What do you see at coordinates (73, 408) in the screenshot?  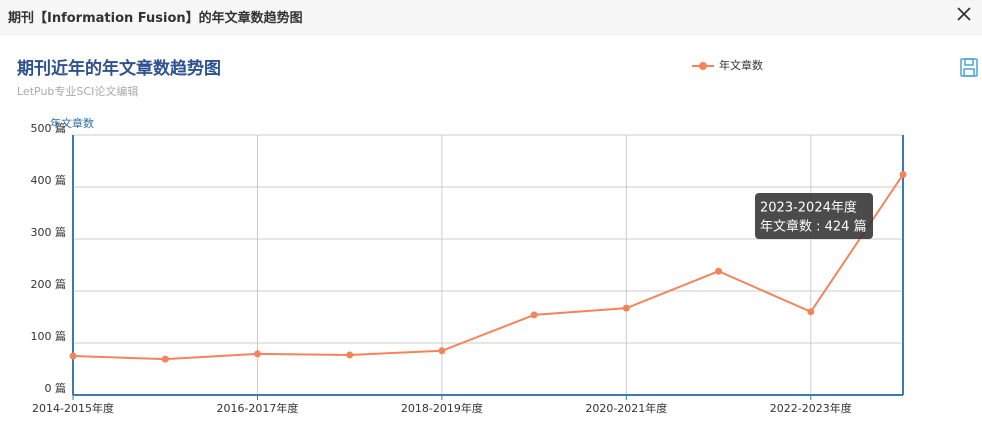 I see `x-tick-label: 2014-2015年度` at bounding box center [73, 408].